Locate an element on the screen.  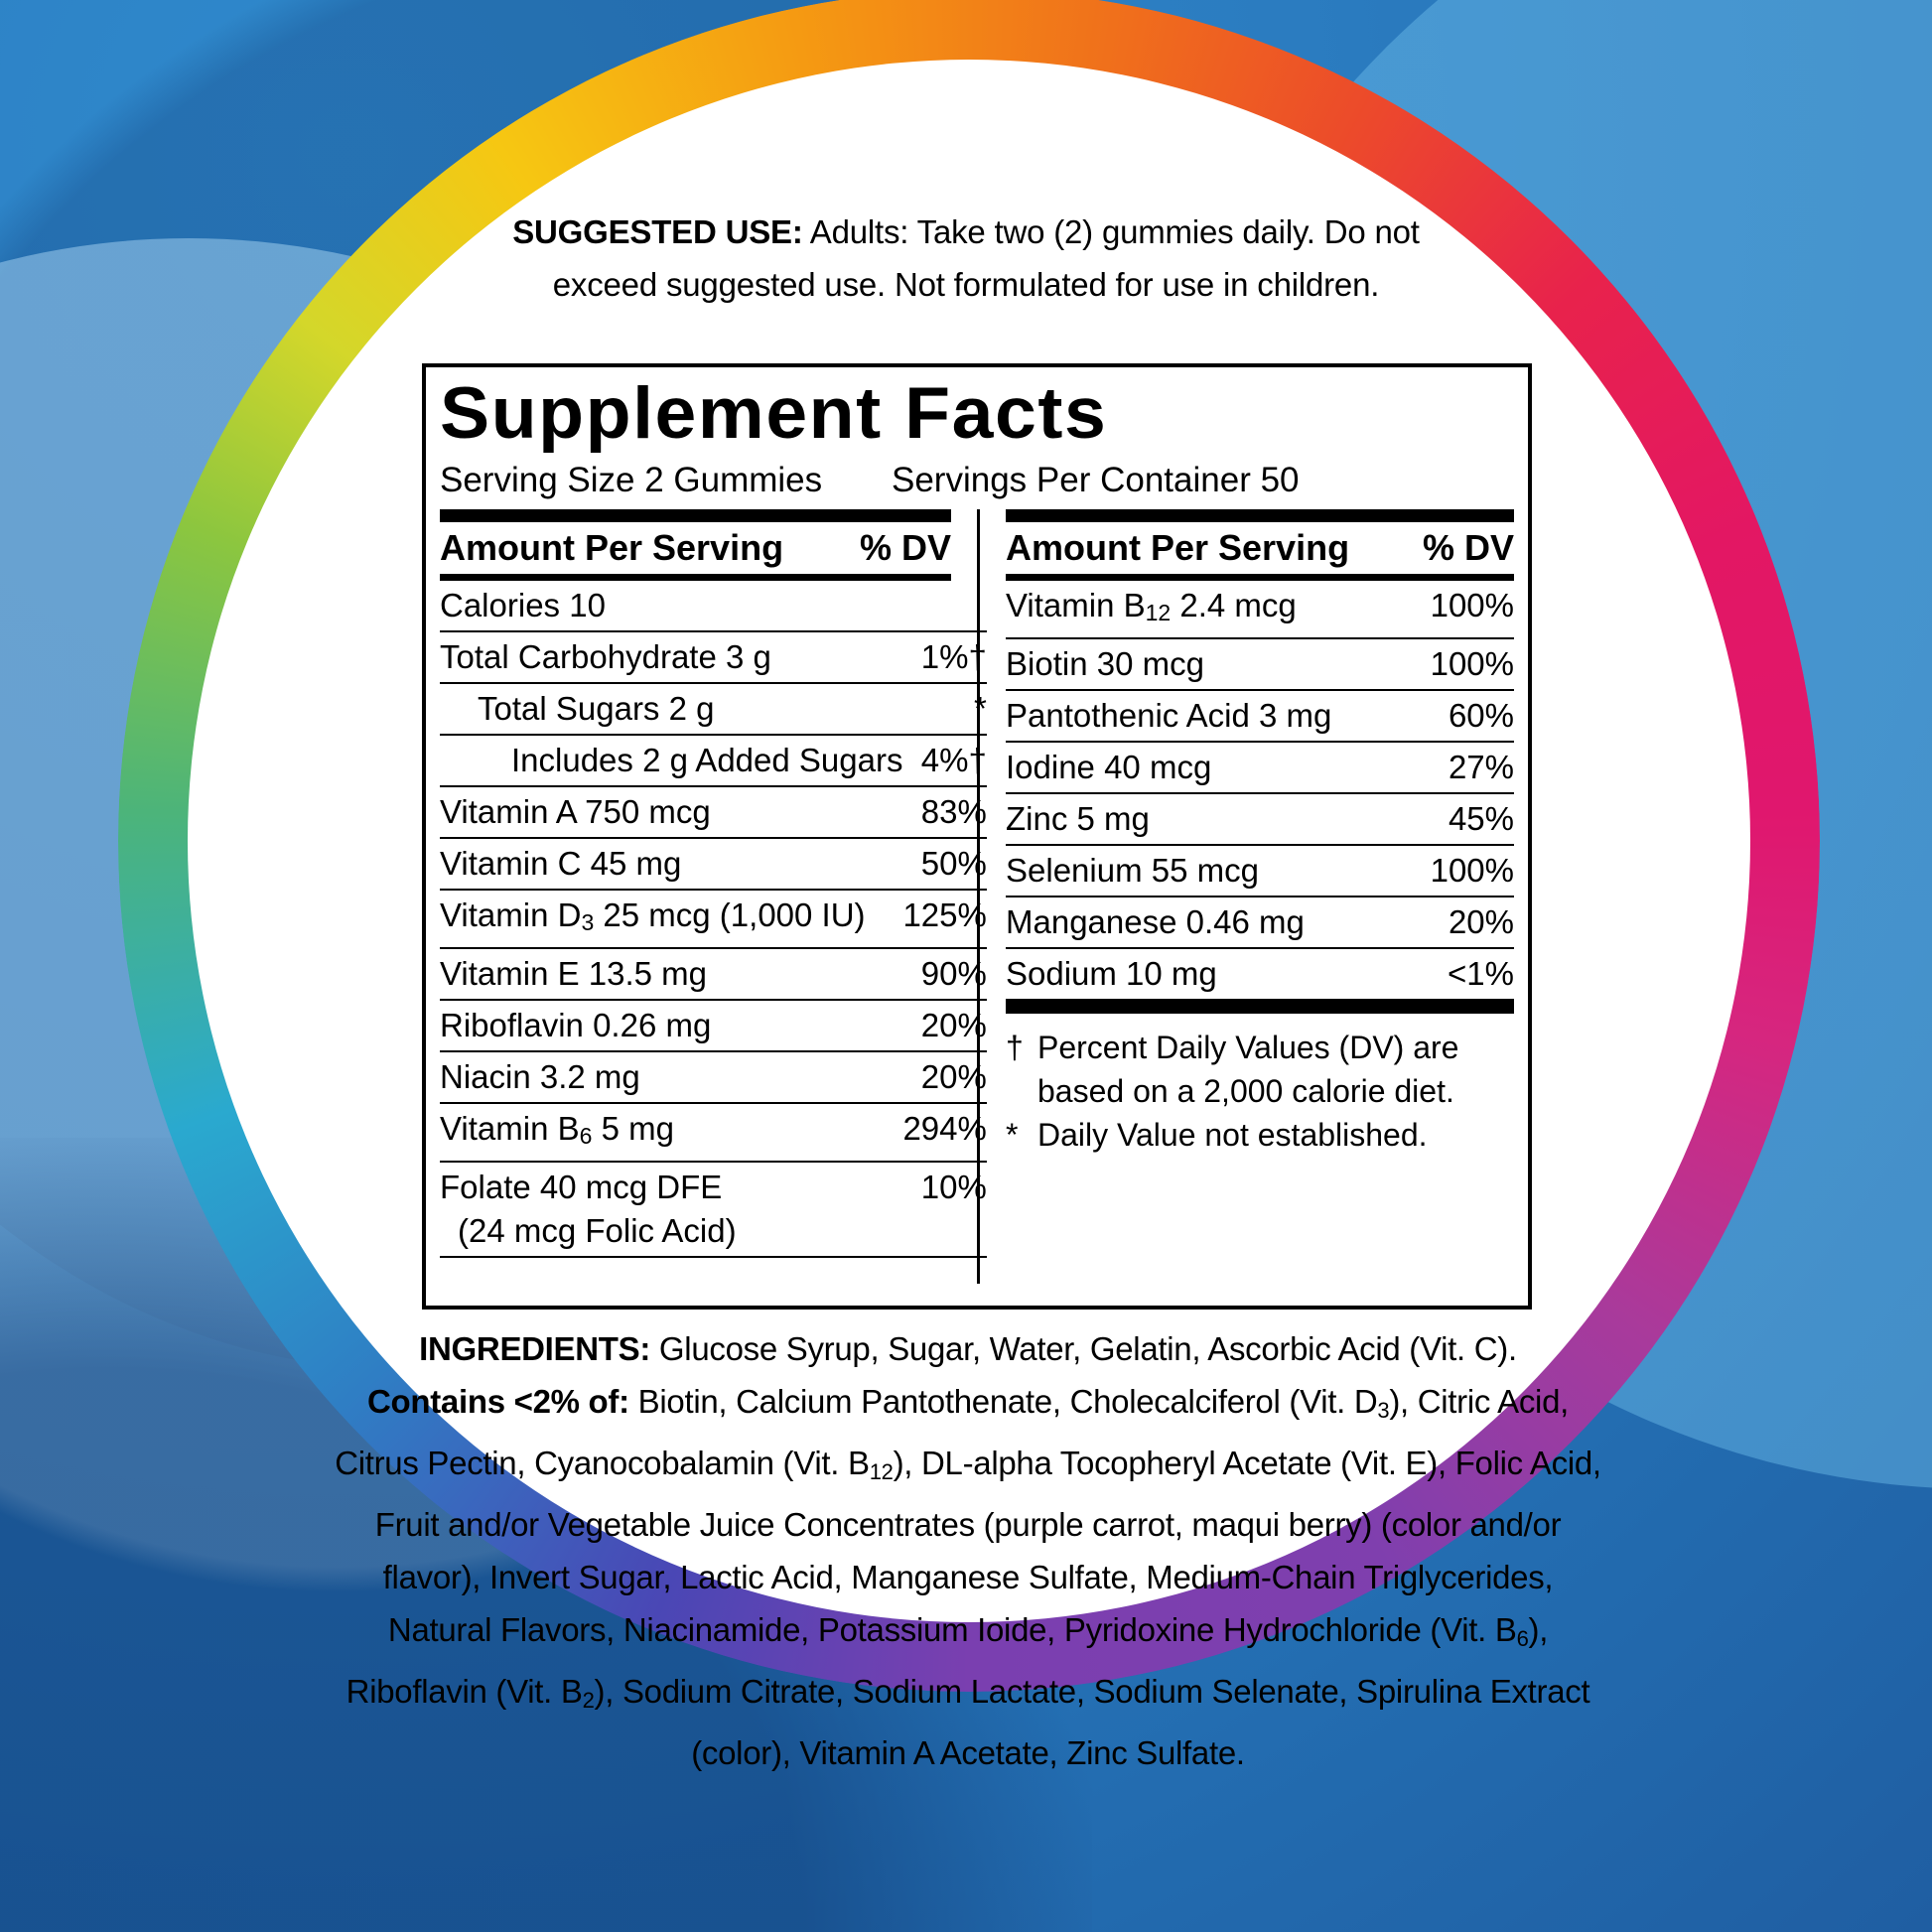
servings-per-container: Servings Per Container 50 is located at coordinates (1096, 480).